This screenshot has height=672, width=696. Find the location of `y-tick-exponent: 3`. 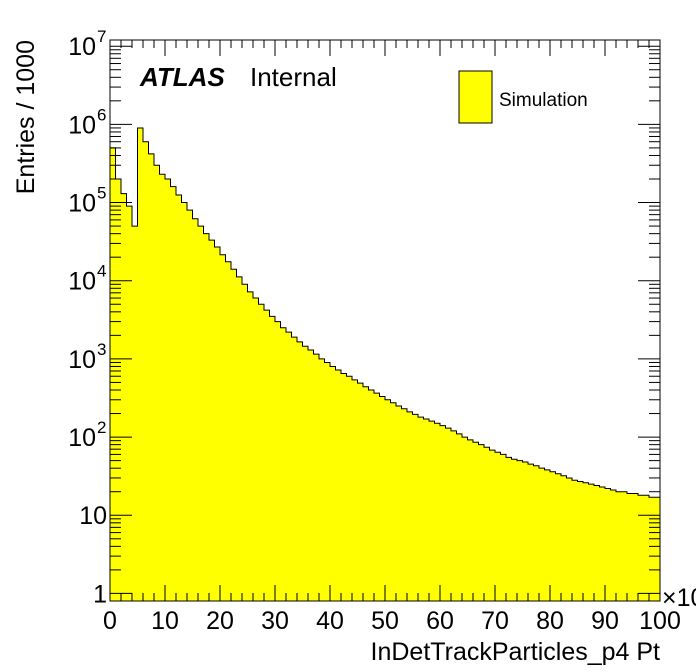

y-tick-exponent: 3 is located at coordinates (101, 349).